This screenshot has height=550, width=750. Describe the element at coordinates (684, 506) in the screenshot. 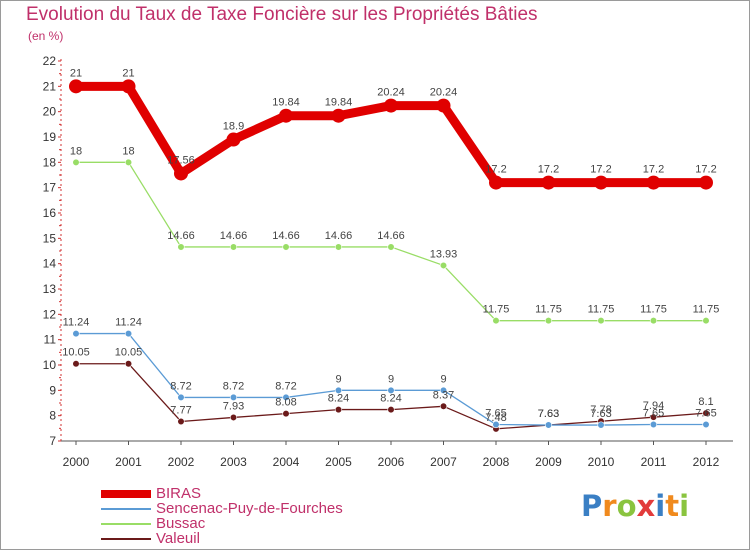

I see `logo-letter: i` at that location.